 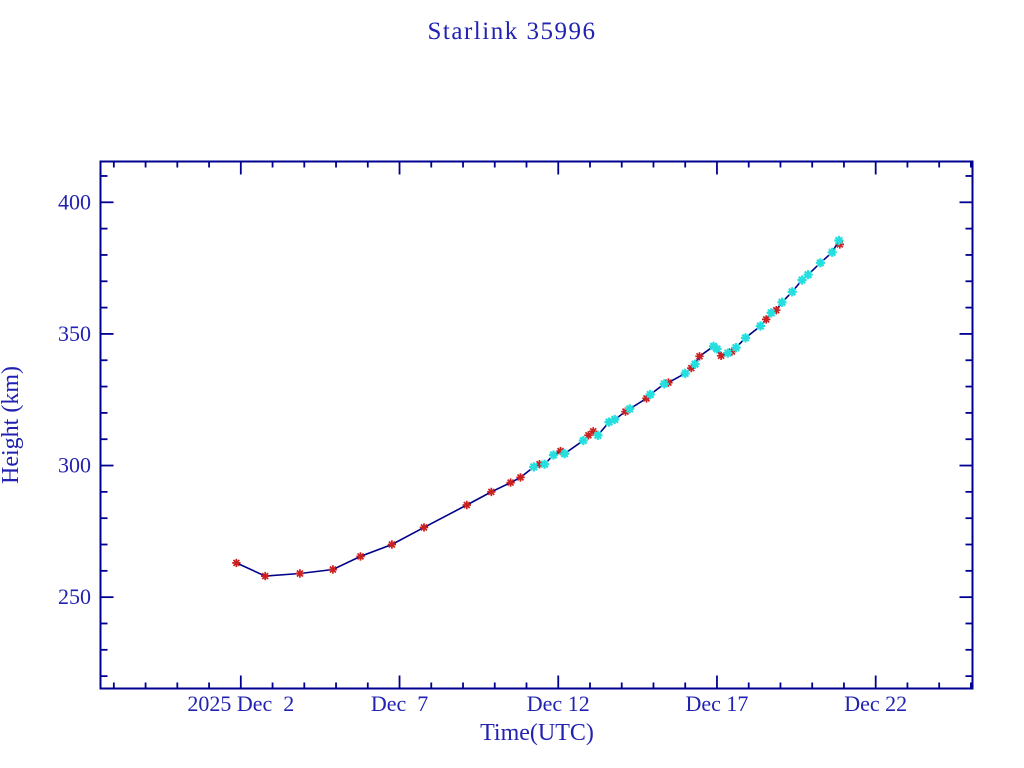 I want to click on y-tick-label: 250, so click(x=74, y=596).